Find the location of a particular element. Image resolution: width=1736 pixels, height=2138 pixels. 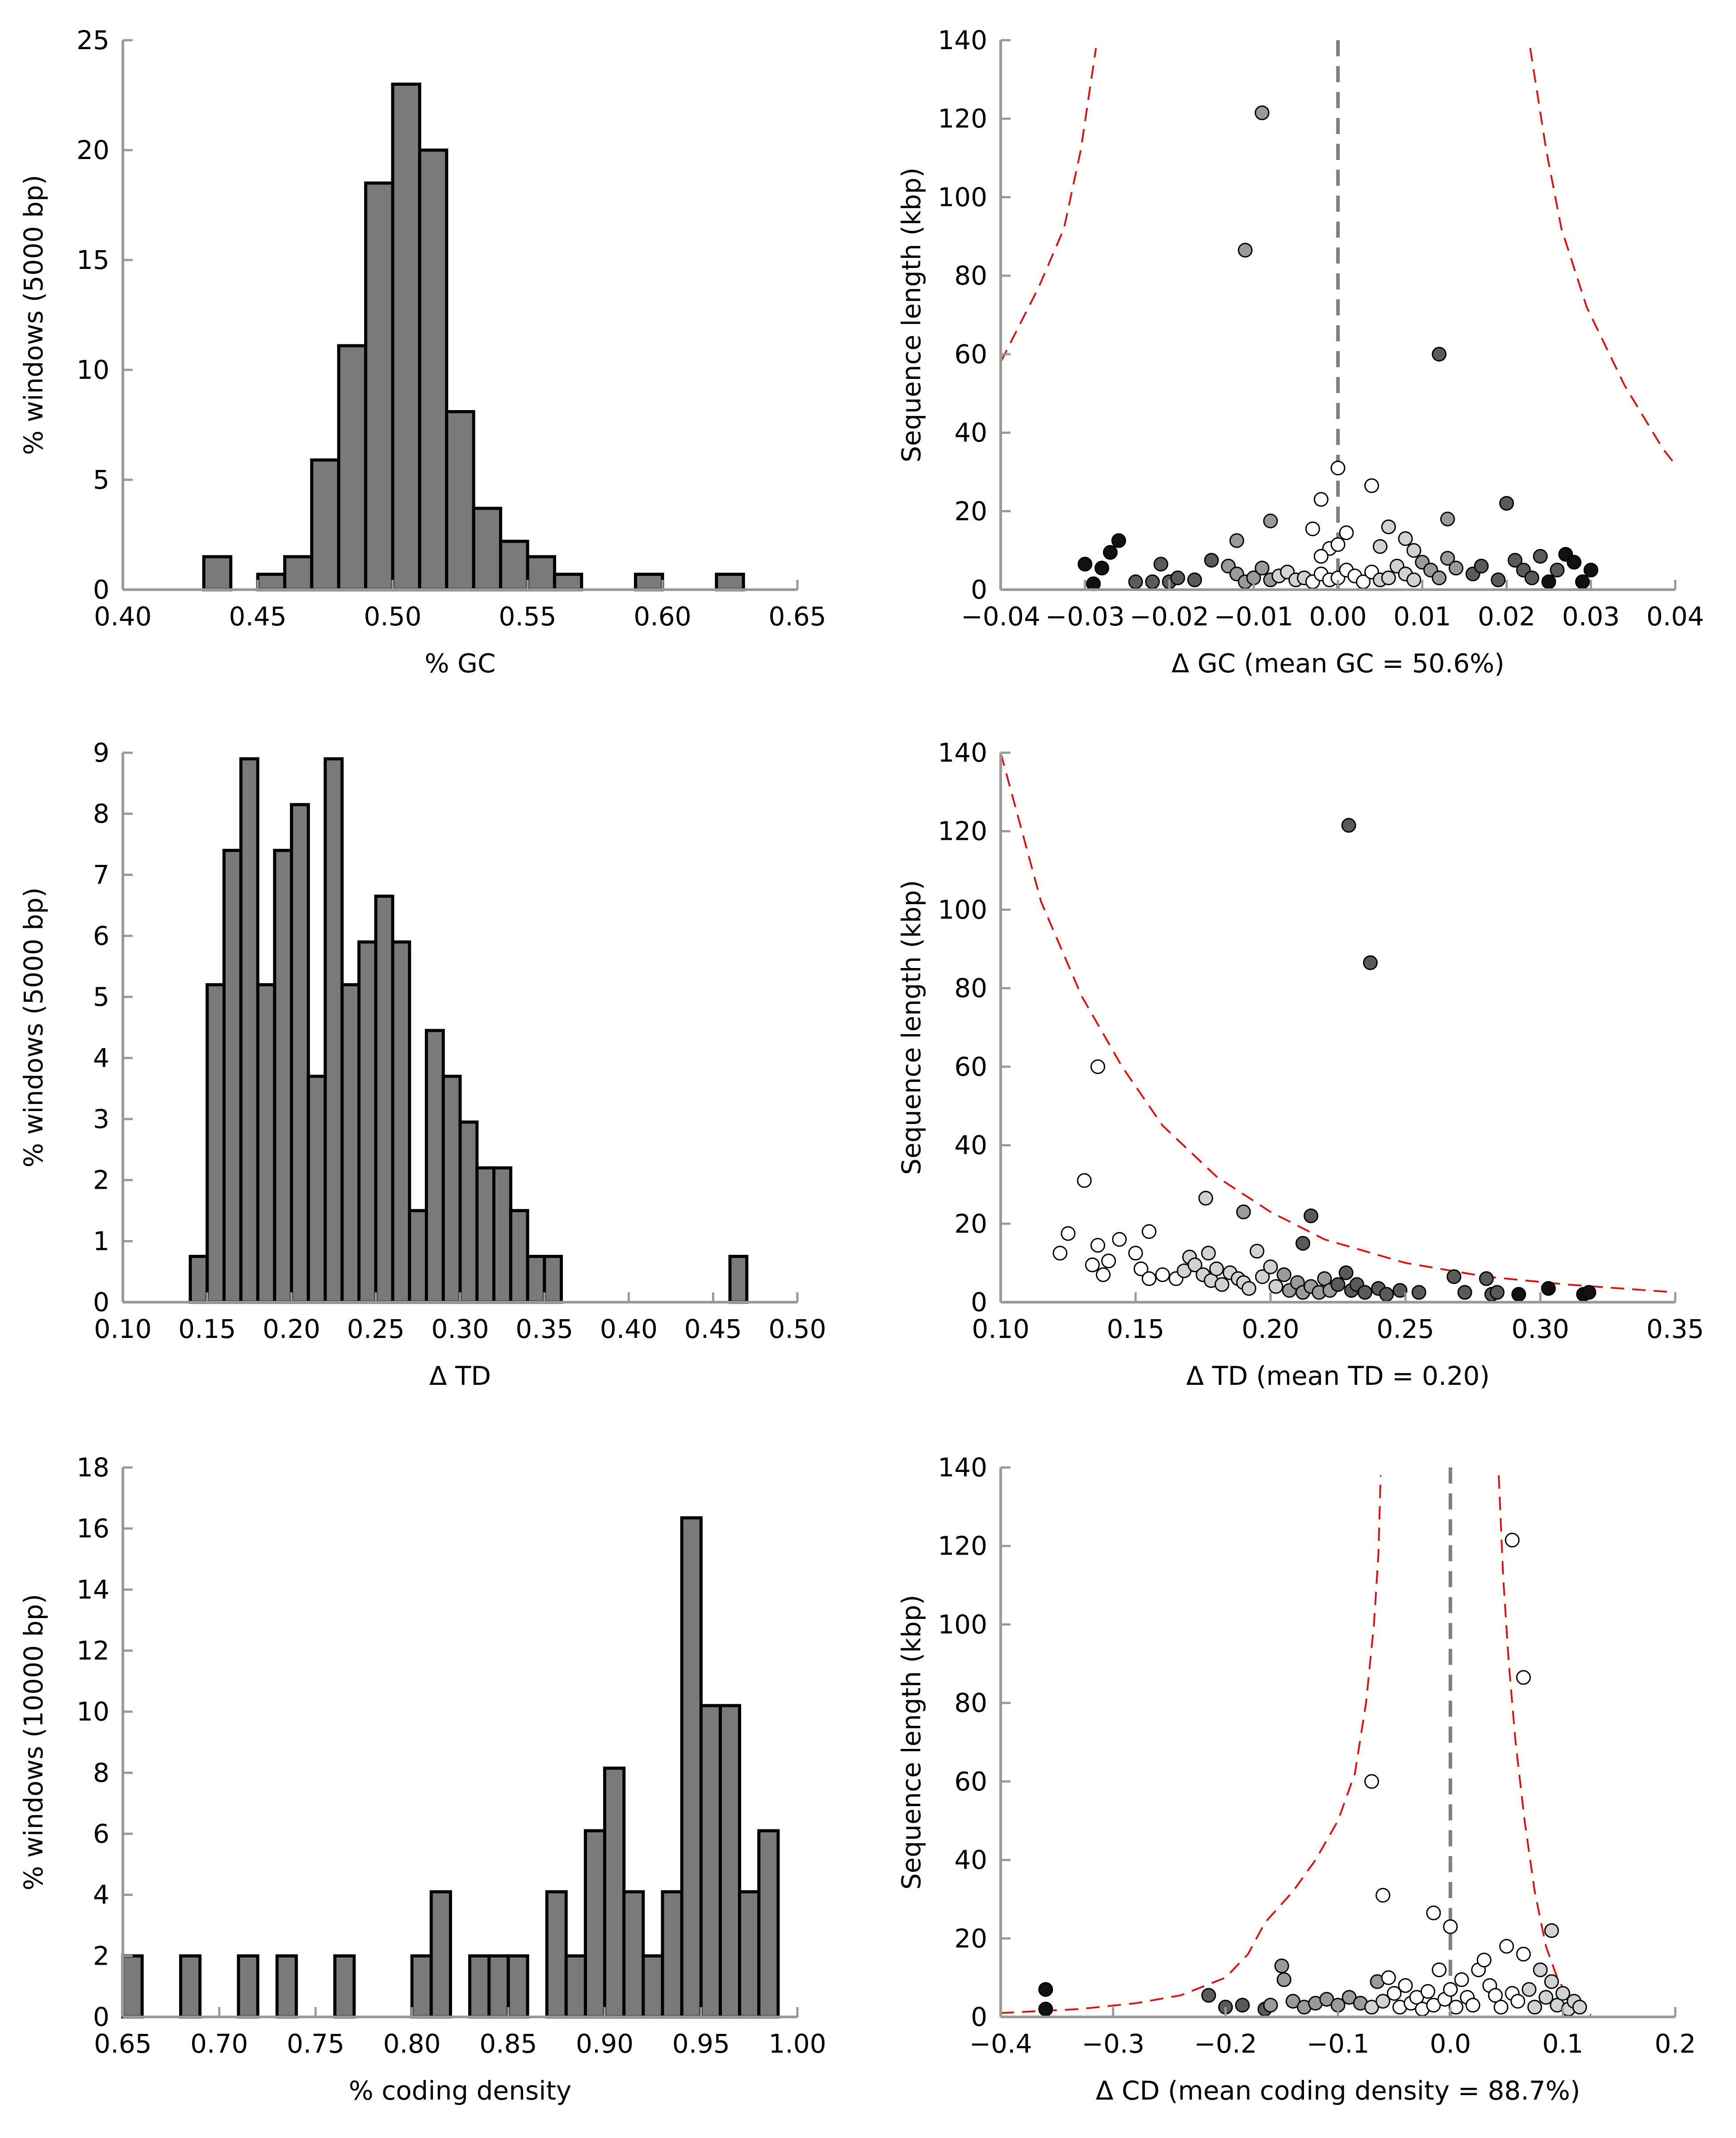

cd-scatter-y-tick-label-0: 0 is located at coordinates (979, 2017).